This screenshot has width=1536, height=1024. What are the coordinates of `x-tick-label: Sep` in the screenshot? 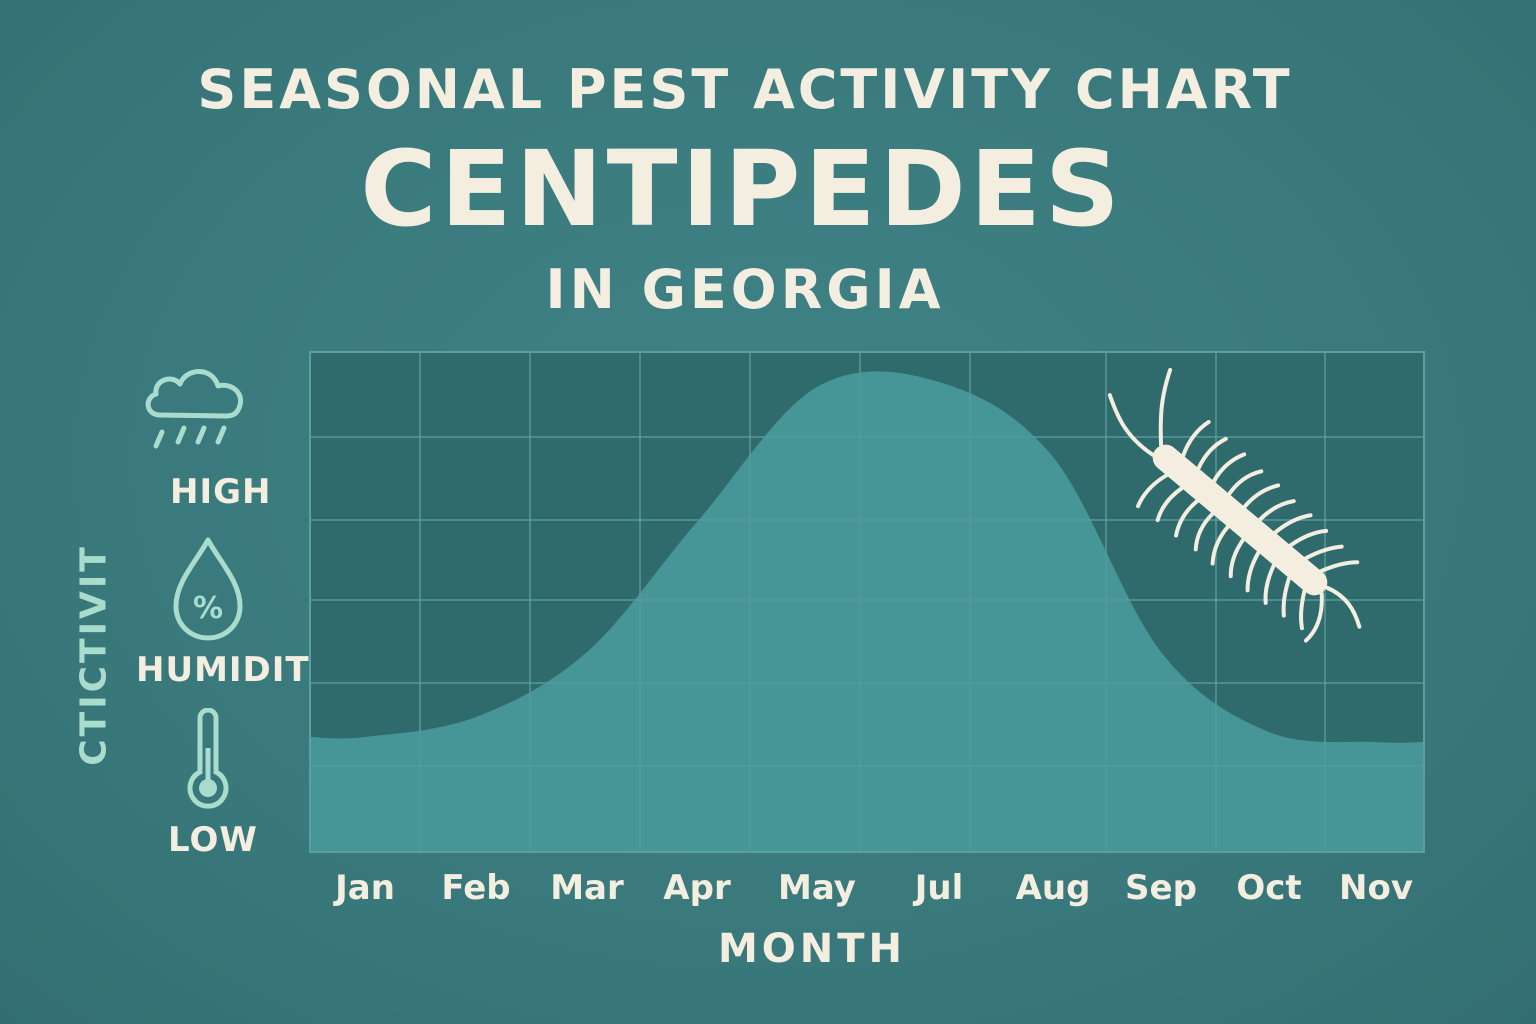 It's located at (1161, 888).